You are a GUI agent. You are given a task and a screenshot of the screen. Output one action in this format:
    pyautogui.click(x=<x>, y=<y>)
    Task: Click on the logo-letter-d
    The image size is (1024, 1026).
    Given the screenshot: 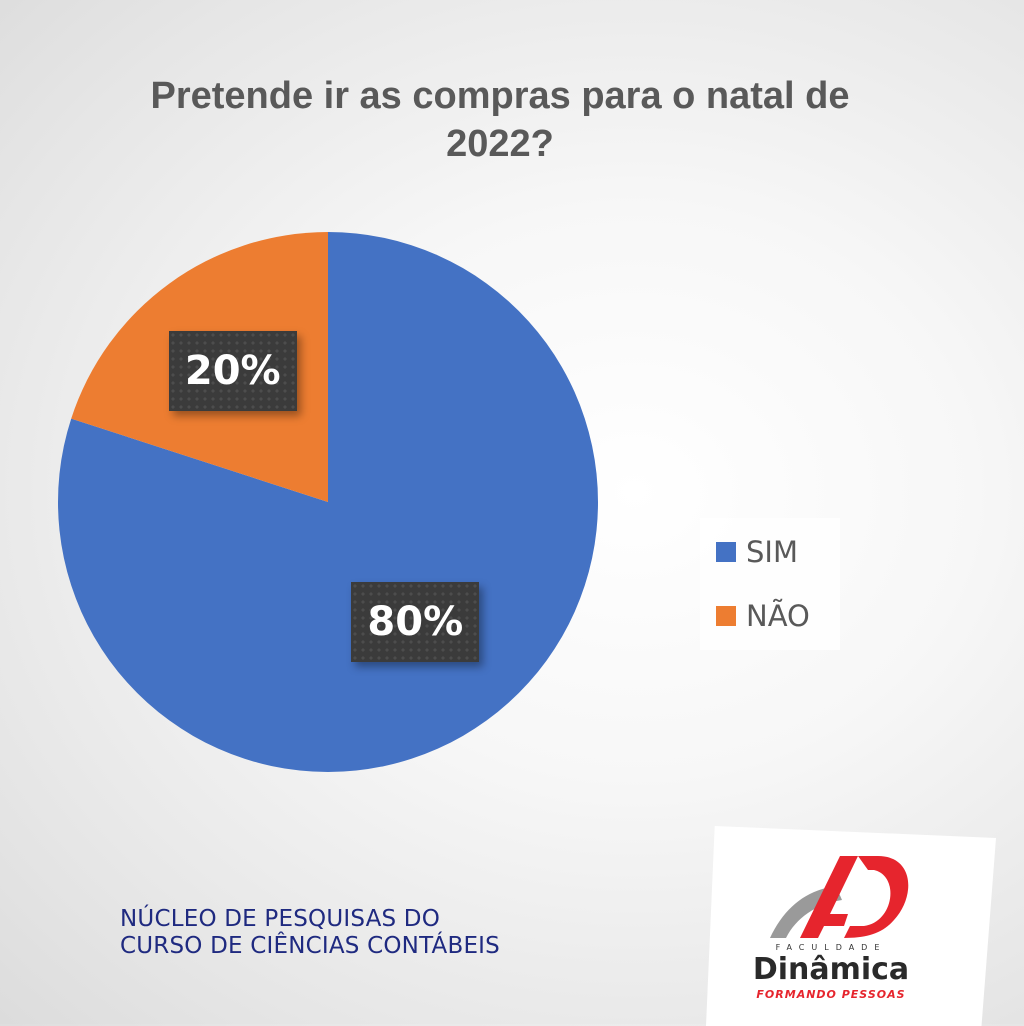 What is the action you would take?
    pyautogui.click(x=876, y=897)
    